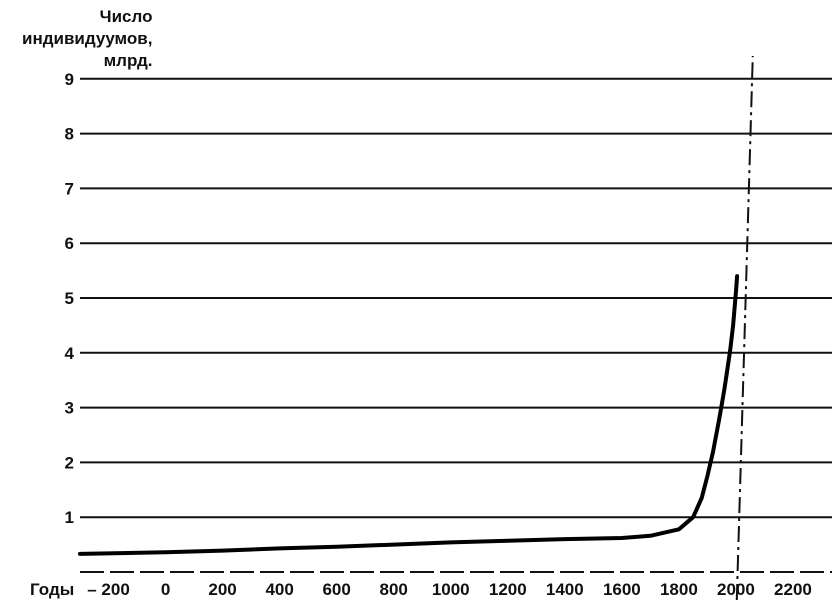  What do you see at coordinates (69, 134) in the screenshot?
I see `y-tick-label-8: 8` at bounding box center [69, 134].